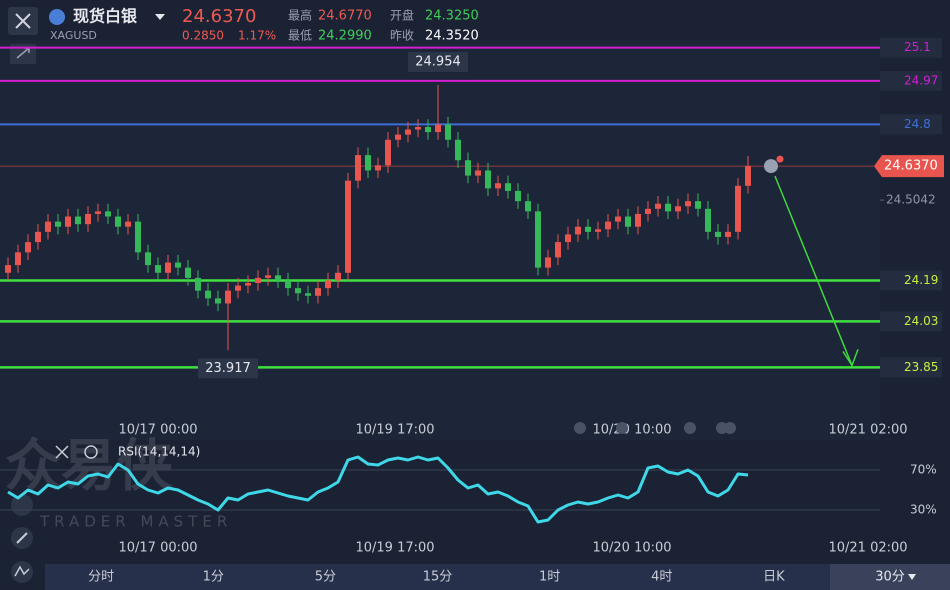 Image resolution: width=950 pixels, height=590 pixels. What do you see at coordinates (911, 200) in the screenshot?
I see `y-tick-label: 24.5042` at bounding box center [911, 200].